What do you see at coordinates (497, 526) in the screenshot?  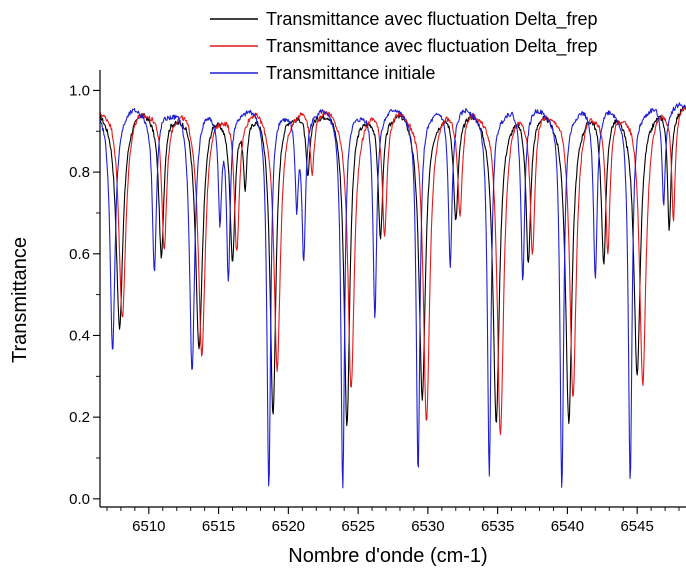 I see `x-tick-label-5: 6535` at bounding box center [497, 526].